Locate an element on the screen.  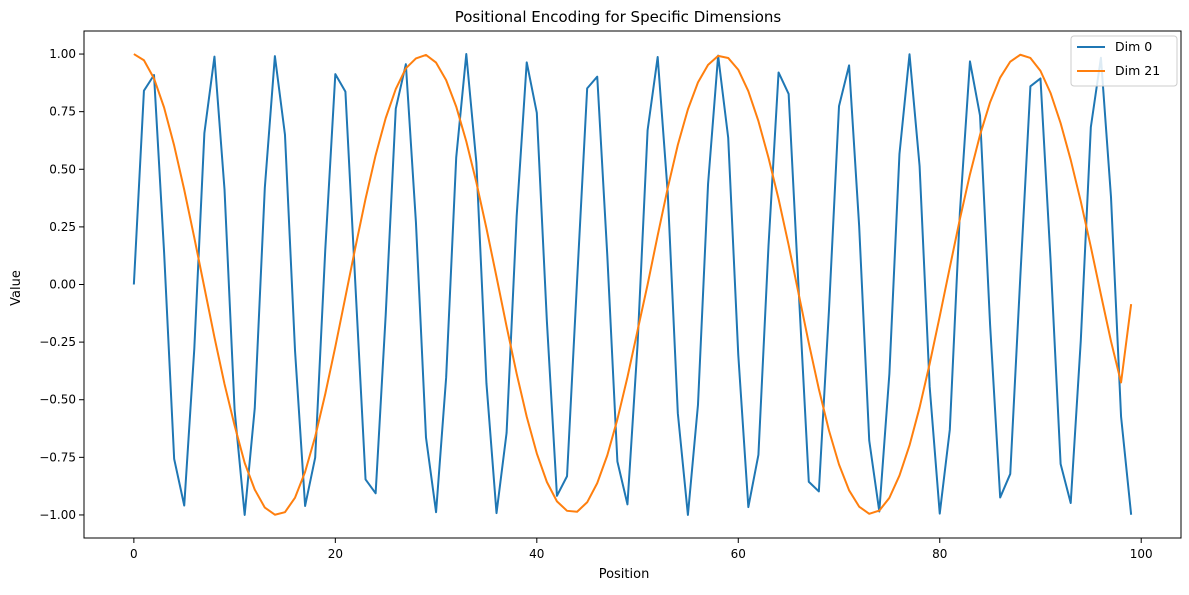
y-tick-label: 1.00 is located at coordinates (62, 54).